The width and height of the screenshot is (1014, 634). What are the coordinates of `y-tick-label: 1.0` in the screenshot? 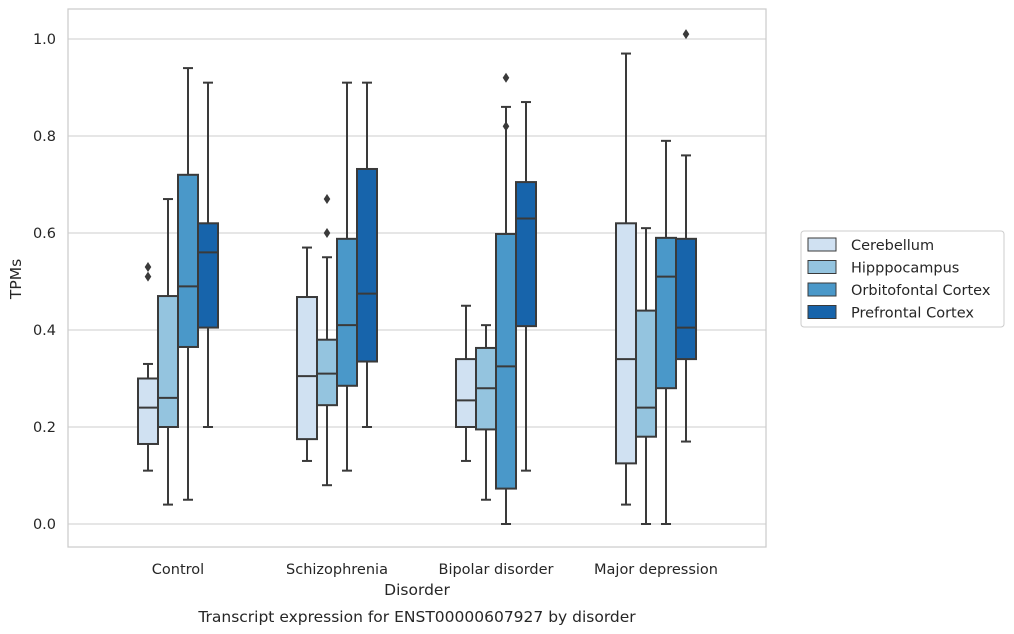 It's located at (44, 40).